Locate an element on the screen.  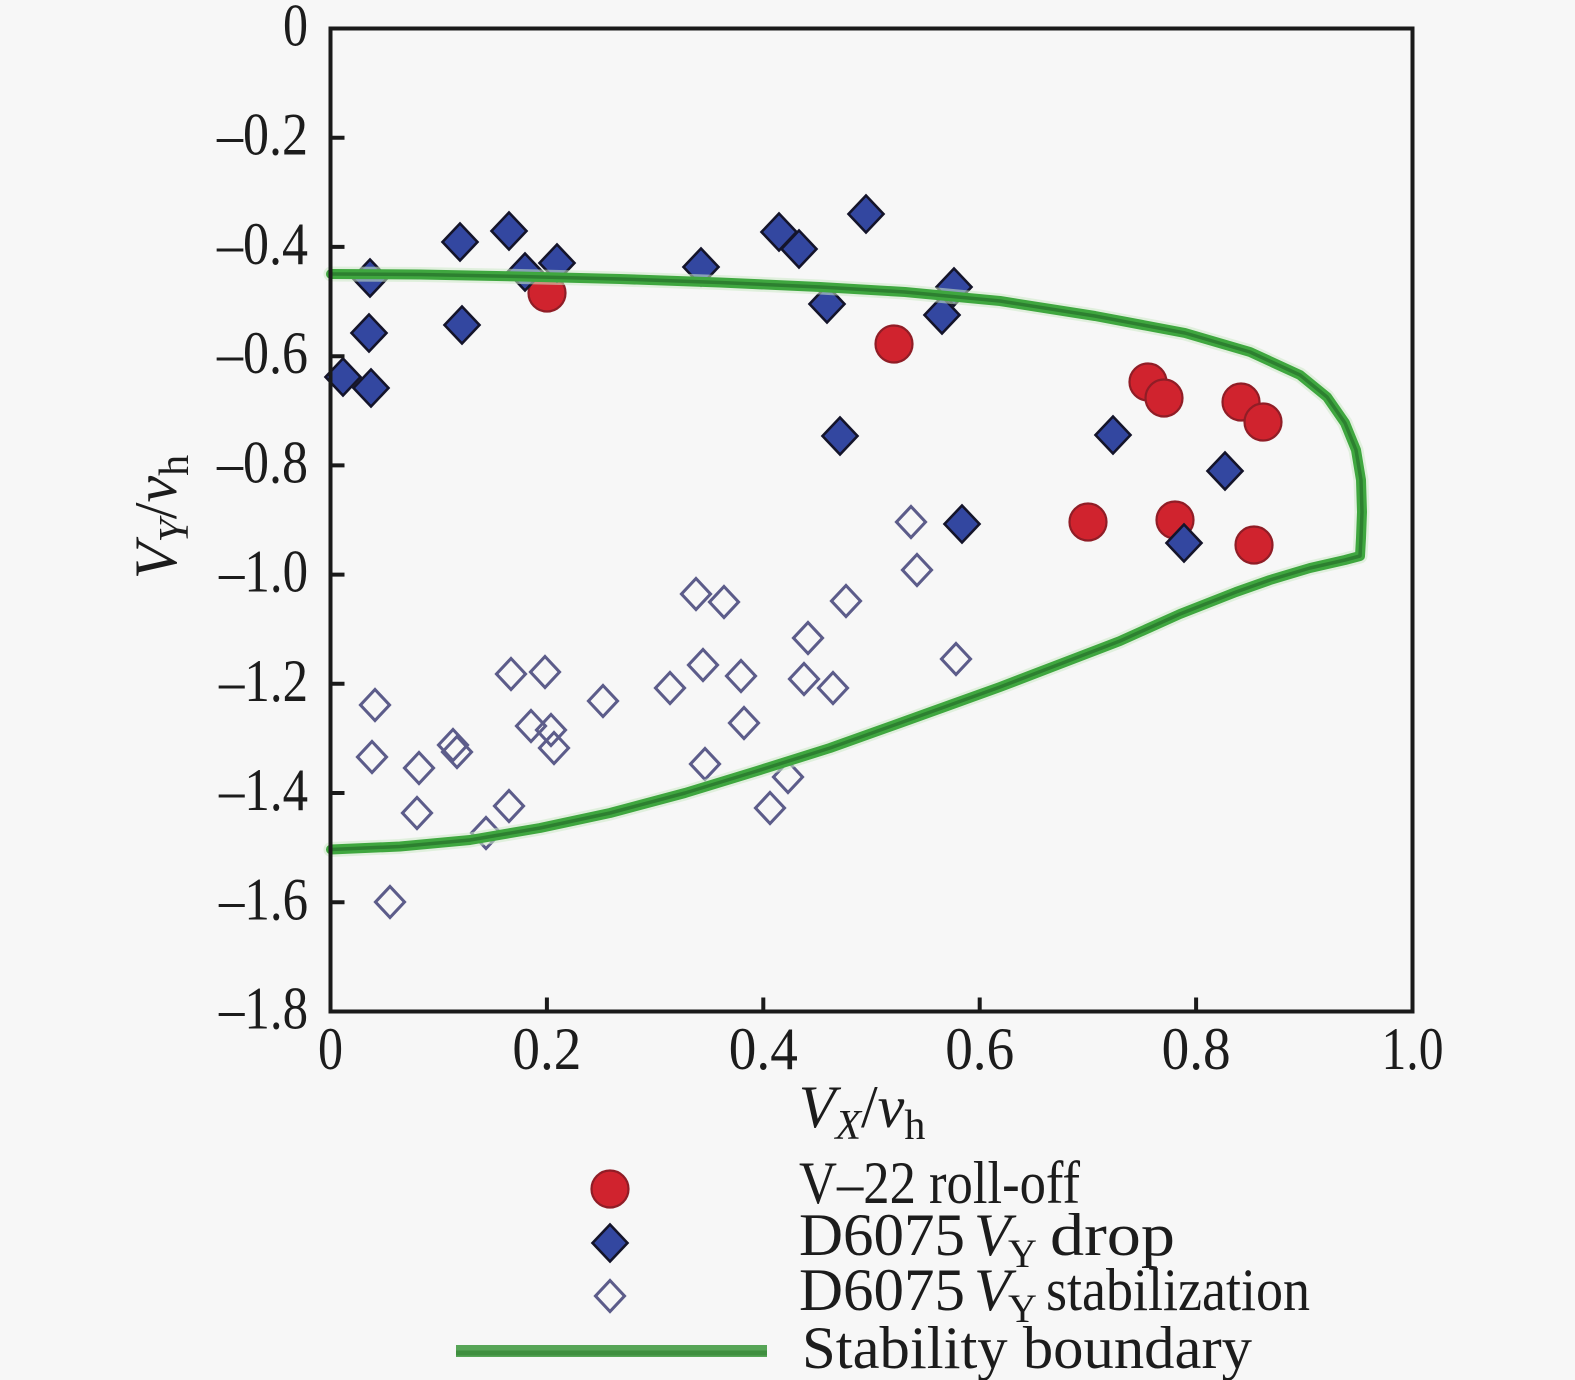
svg-text: –1.6 is located at coordinates (263, 899).